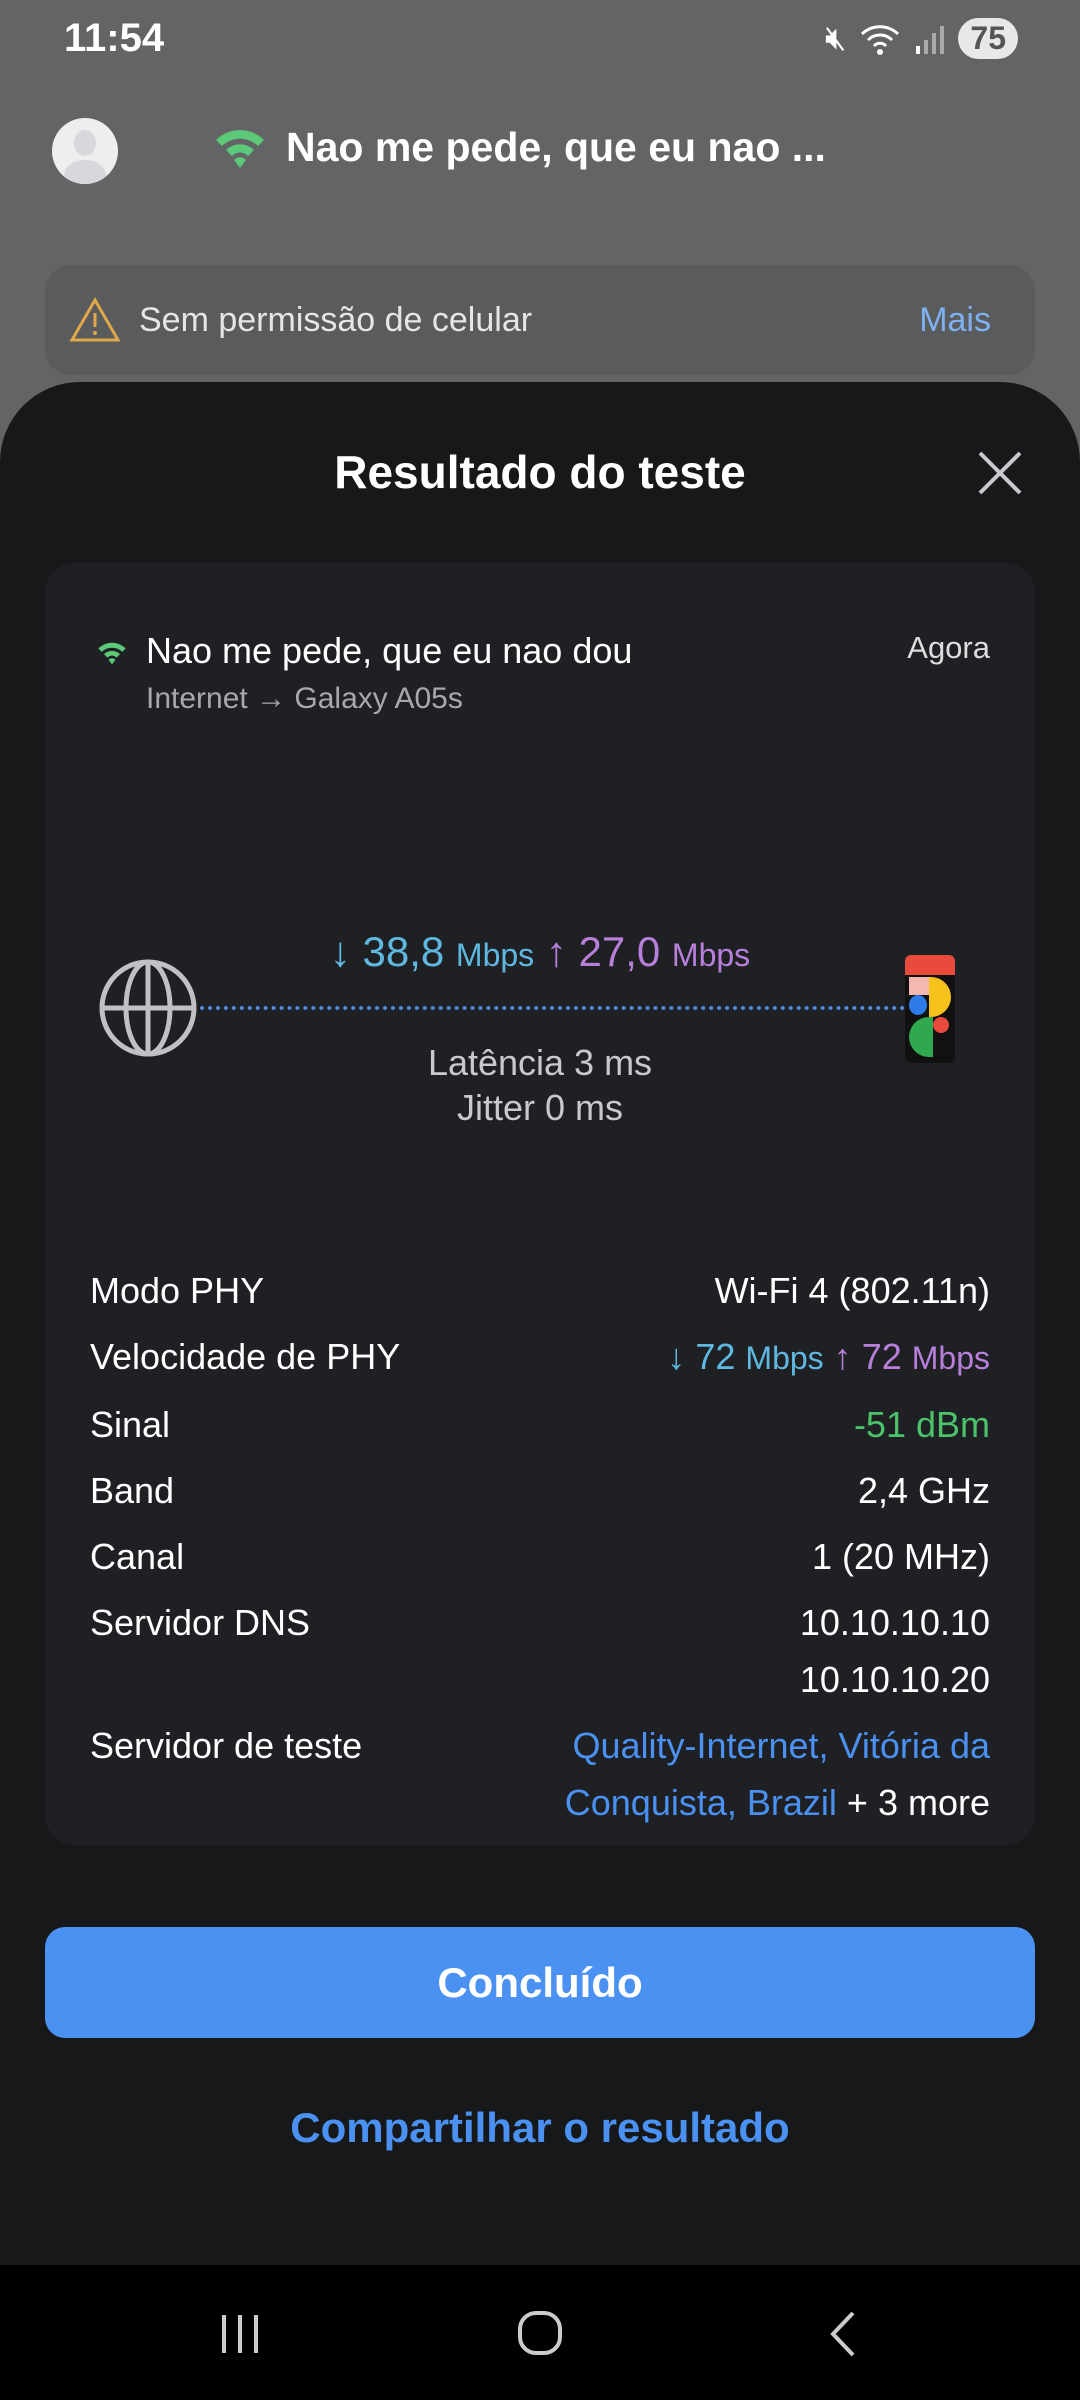 This screenshot has height=2400, width=1080. What do you see at coordinates (148, 1008) in the screenshot?
I see `globe-icon` at bounding box center [148, 1008].